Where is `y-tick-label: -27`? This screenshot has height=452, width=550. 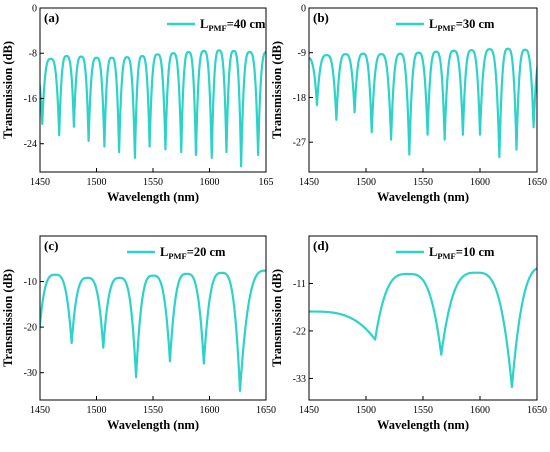
y-tick-label: -27 is located at coordinates (299, 143).